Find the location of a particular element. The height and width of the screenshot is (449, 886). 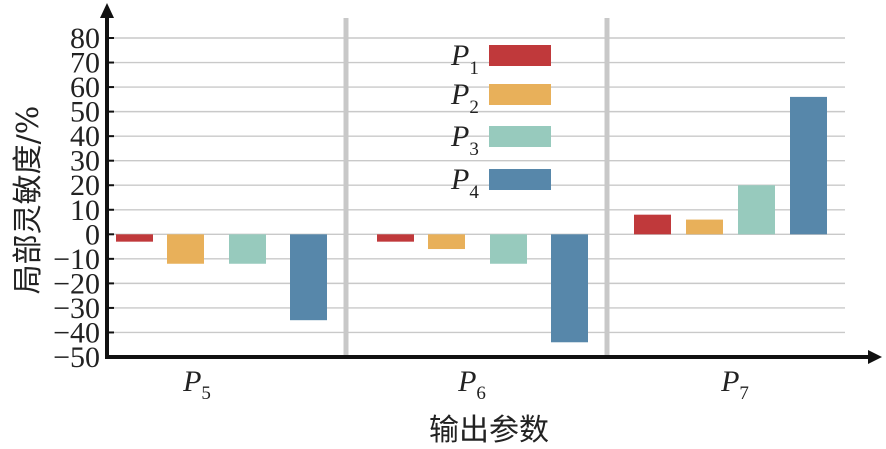

y-tick-label: −50 is located at coordinates (76, 357).